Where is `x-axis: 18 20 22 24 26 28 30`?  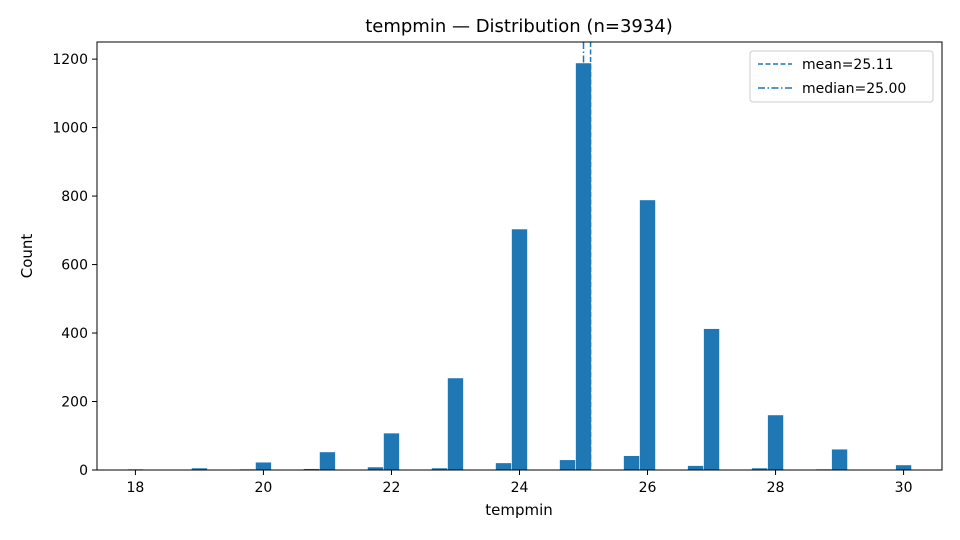 x-axis: 18 20 22 24 26 28 30 is located at coordinates (519, 483).